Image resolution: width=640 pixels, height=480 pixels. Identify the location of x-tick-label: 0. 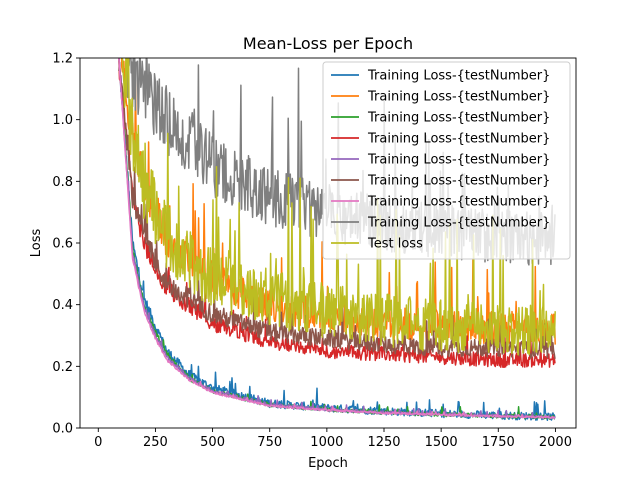
(98, 442).